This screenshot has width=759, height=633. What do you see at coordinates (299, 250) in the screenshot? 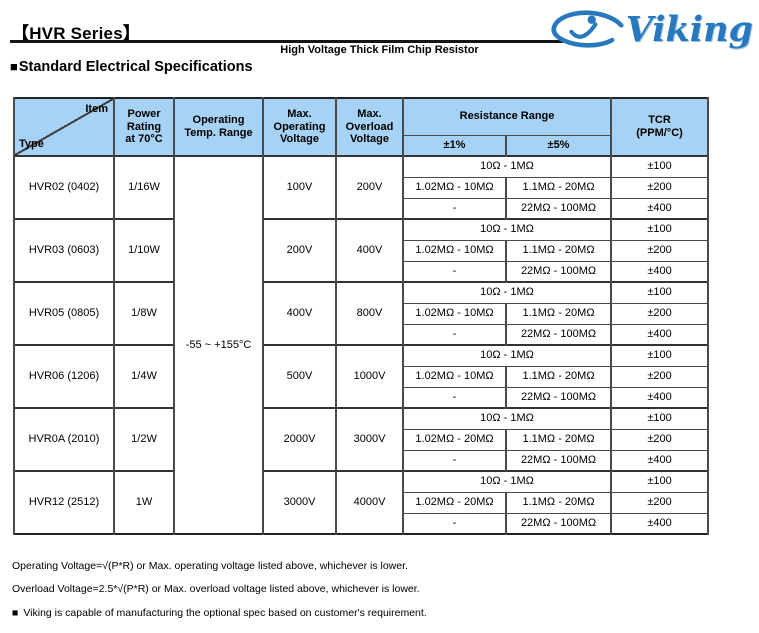
I see `cell-max-operating-voltage: 200V` at bounding box center [299, 250].